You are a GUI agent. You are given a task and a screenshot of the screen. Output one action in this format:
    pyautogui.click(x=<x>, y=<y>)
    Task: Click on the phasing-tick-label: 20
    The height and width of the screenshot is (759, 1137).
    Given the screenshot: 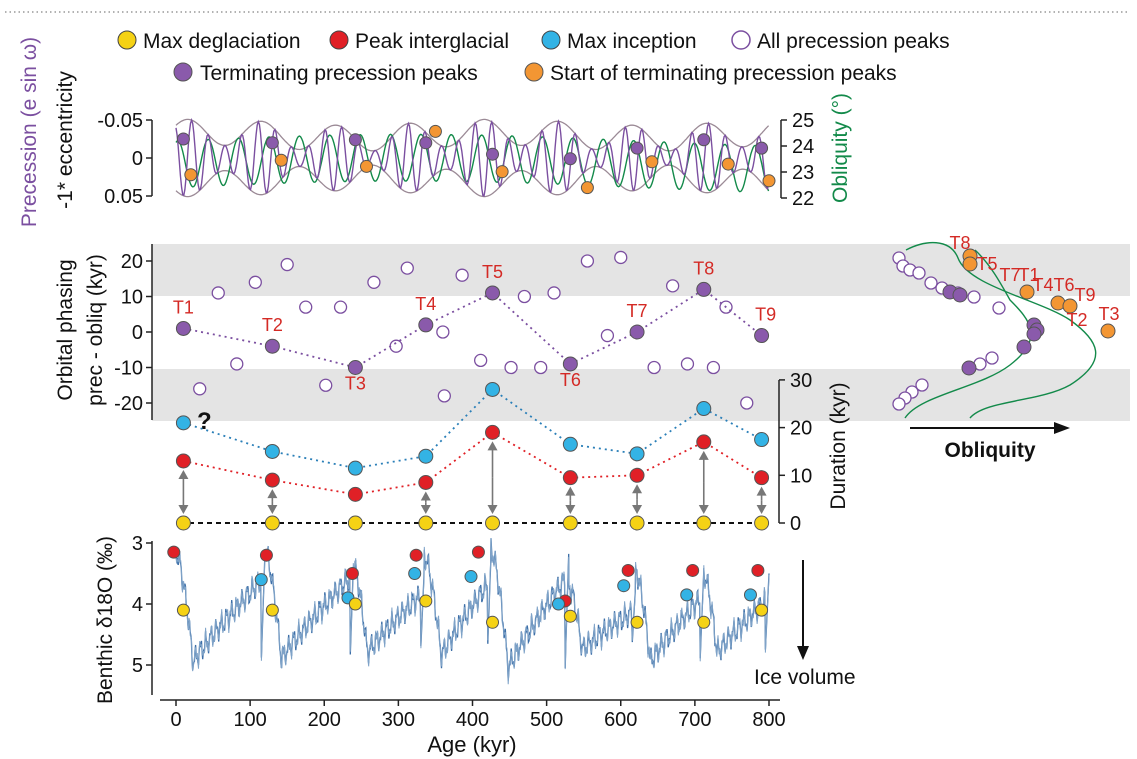 What is the action you would take?
    pyautogui.click(x=132, y=262)
    